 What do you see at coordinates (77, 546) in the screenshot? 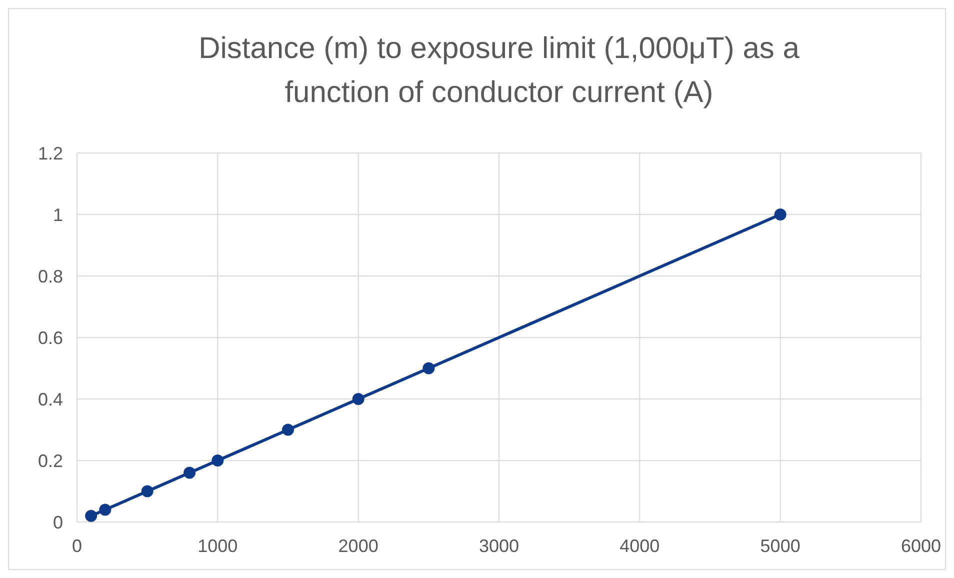
I see `x-tick-label: 0` at bounding box center [77, 546].